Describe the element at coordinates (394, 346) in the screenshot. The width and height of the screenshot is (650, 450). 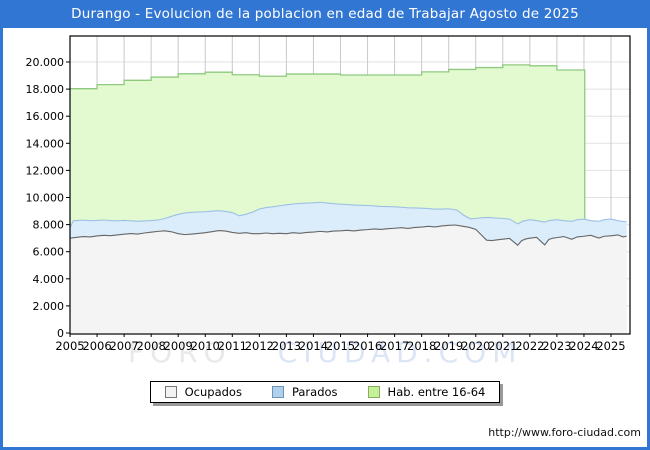
I see `x-tick-label: 2017` at that location.